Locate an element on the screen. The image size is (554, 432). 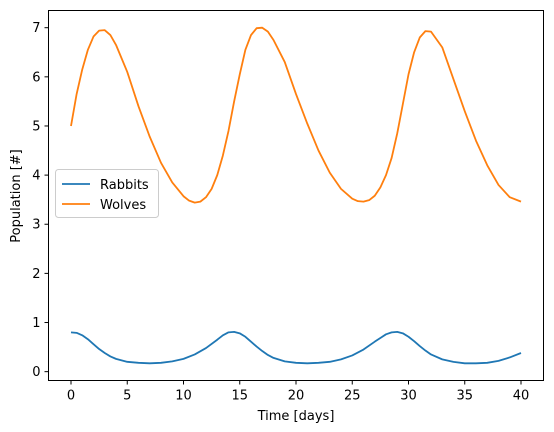
legend-label-wolves: Wolves is located at coordinates (123, 205).